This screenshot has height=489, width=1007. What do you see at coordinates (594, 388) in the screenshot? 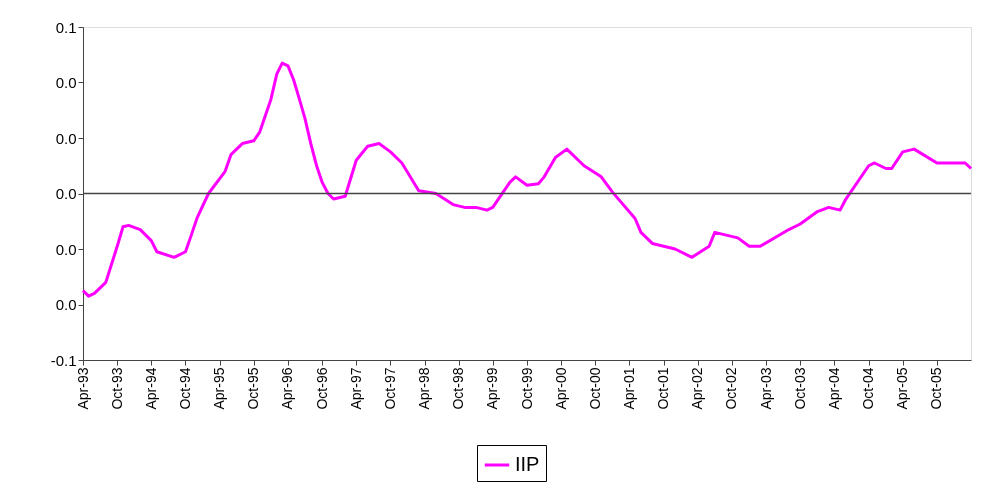
I see `x-tick-label: Oct-00` at bounding box center [594, 388].